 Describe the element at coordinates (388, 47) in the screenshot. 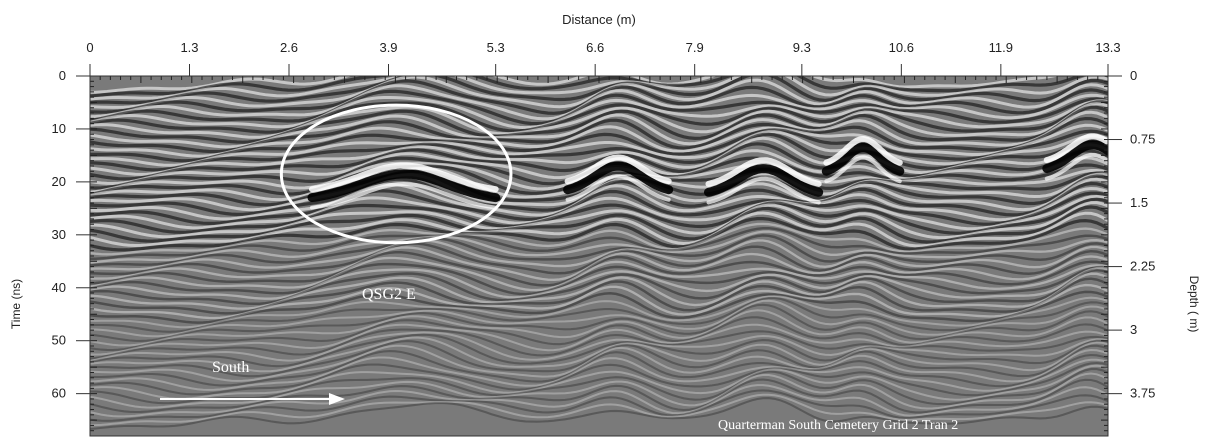

I see `x-tick-label: 3.9` at that location.